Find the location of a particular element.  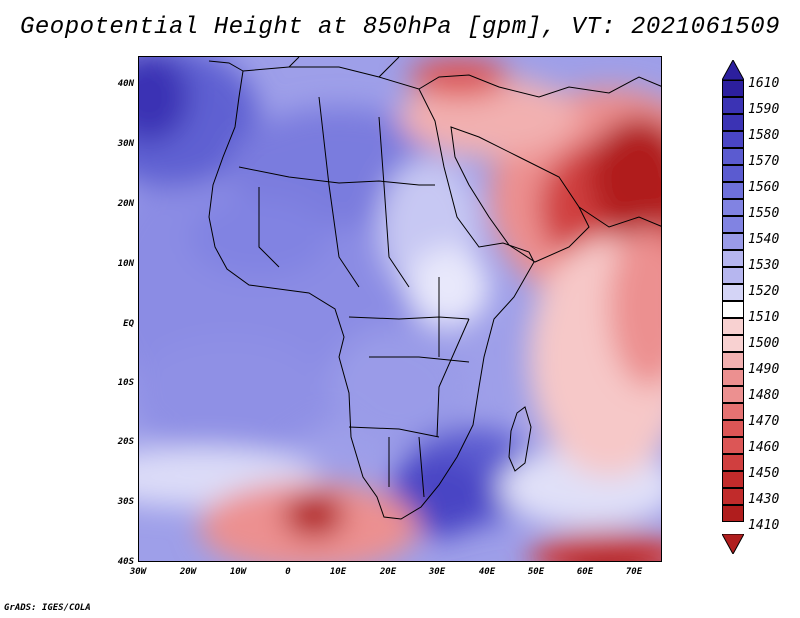

colorbar-bottom-arrow is located at coordinates (733, 544).